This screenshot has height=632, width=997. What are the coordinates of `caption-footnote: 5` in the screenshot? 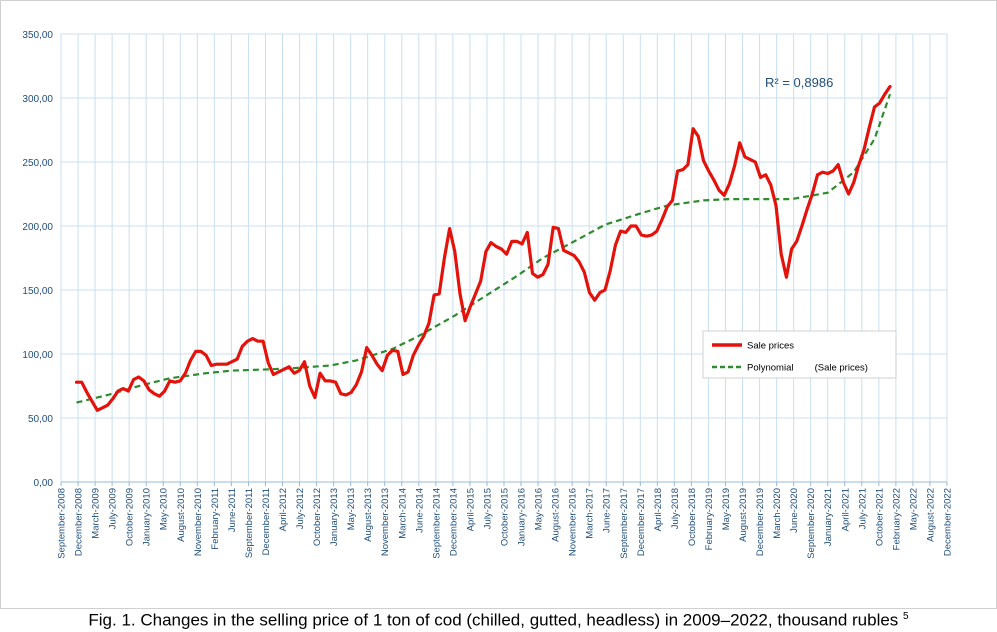 It's located at (906, 616).